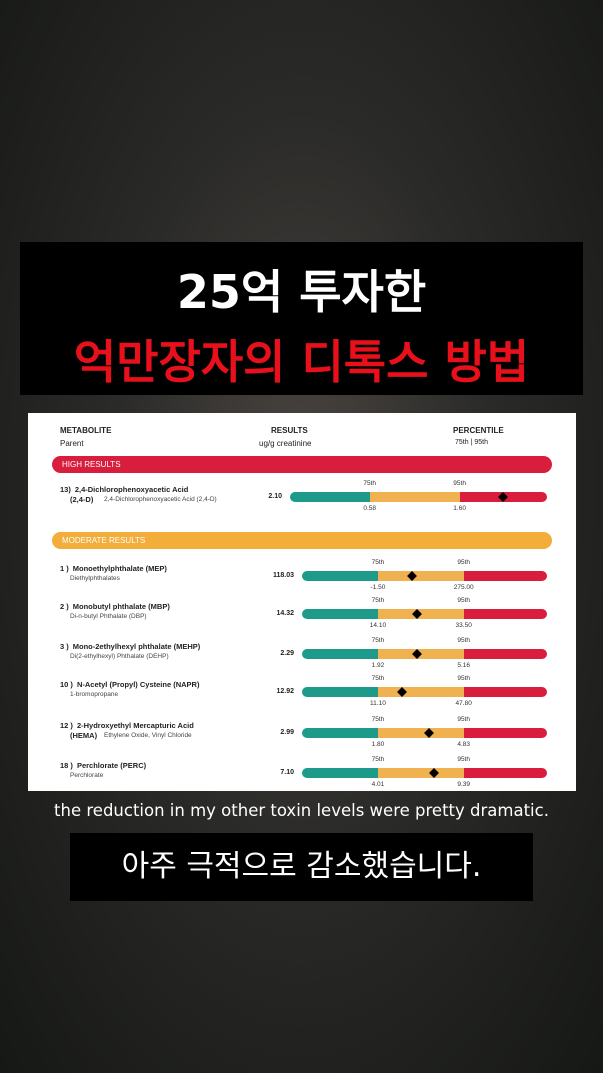 This screenshot has height=1073, width=603. What do you see at coordinates (378, 665) in the screenshot?
I see `p75-value: 1.92` at bounding box center [378, 665].